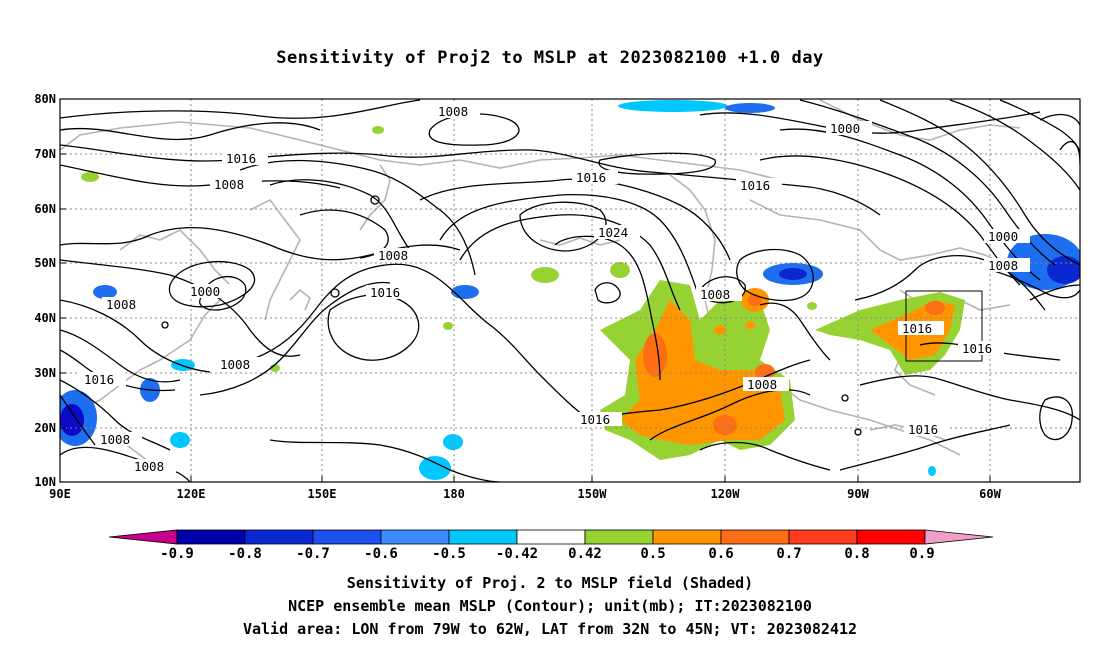 This screenshot has height=650, width=1100. What do you see at coordinates (313, 554) in the screenshot?
I see `colorbar-label: -0.7` at bounding box center [313, 554].